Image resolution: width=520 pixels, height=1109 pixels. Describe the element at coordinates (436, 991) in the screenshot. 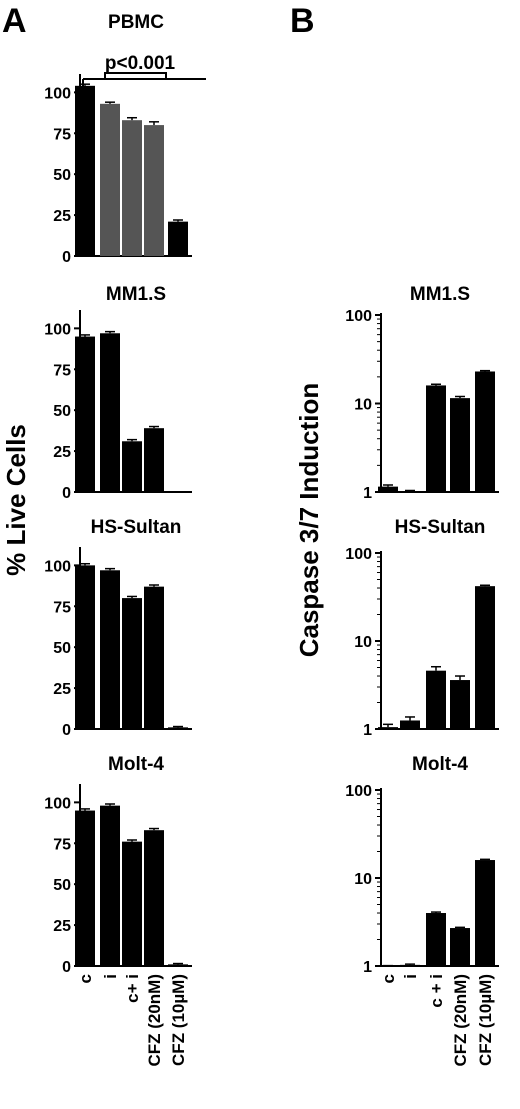

I see `x-tick-label: c + i` at that location.